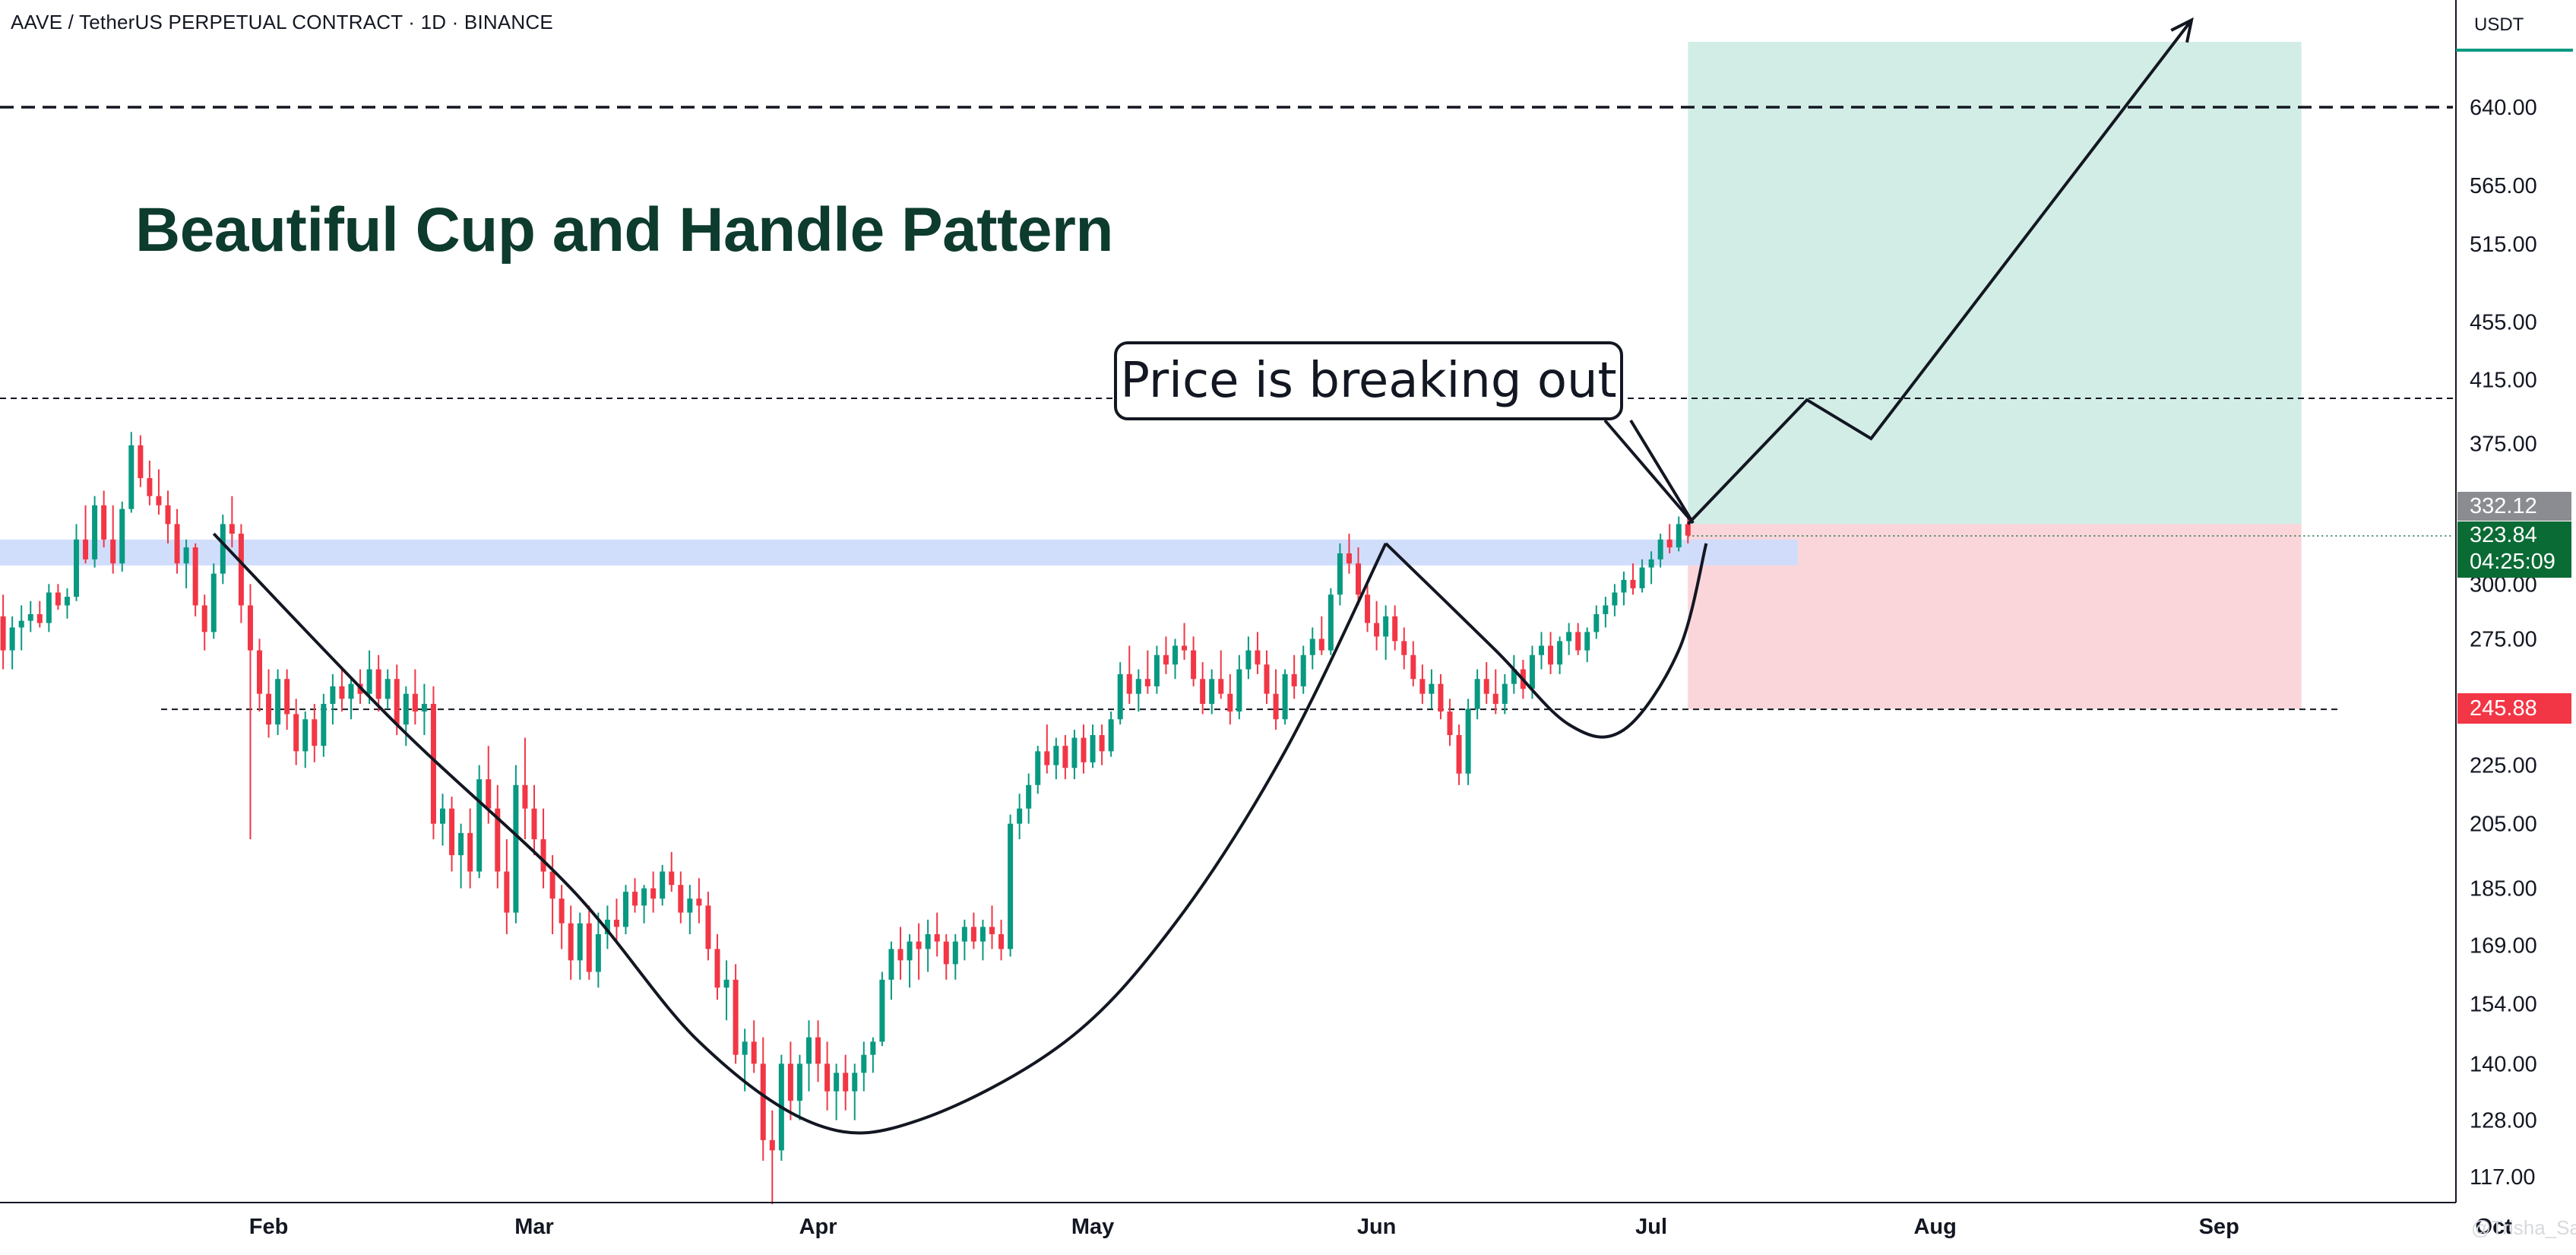  I want to click on handle-curve, so click(1546, 641).